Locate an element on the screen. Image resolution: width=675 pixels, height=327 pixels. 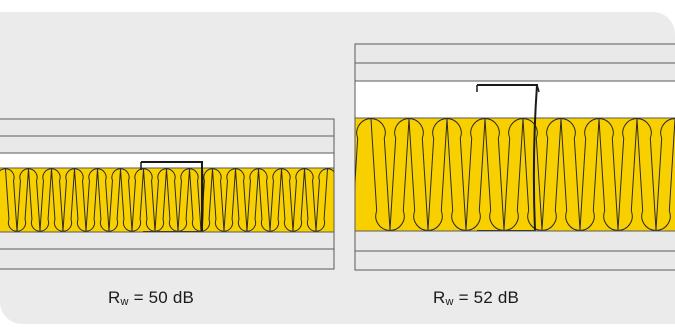
caption-right: Rw = 52 dB is located at coordinates (476, 298).